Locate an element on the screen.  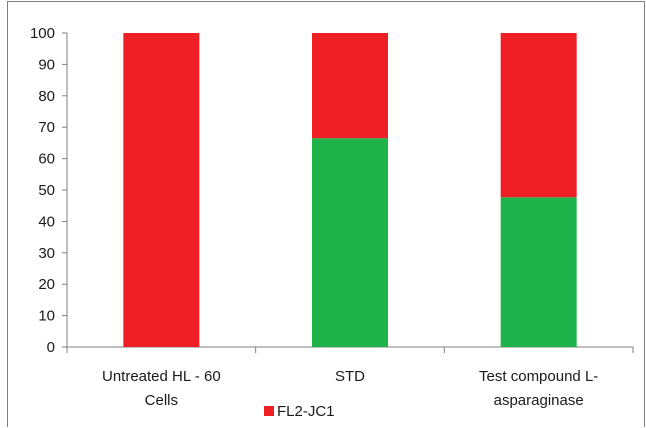
legend-label: FL2-JC1 is located at coordinates (306, 411).